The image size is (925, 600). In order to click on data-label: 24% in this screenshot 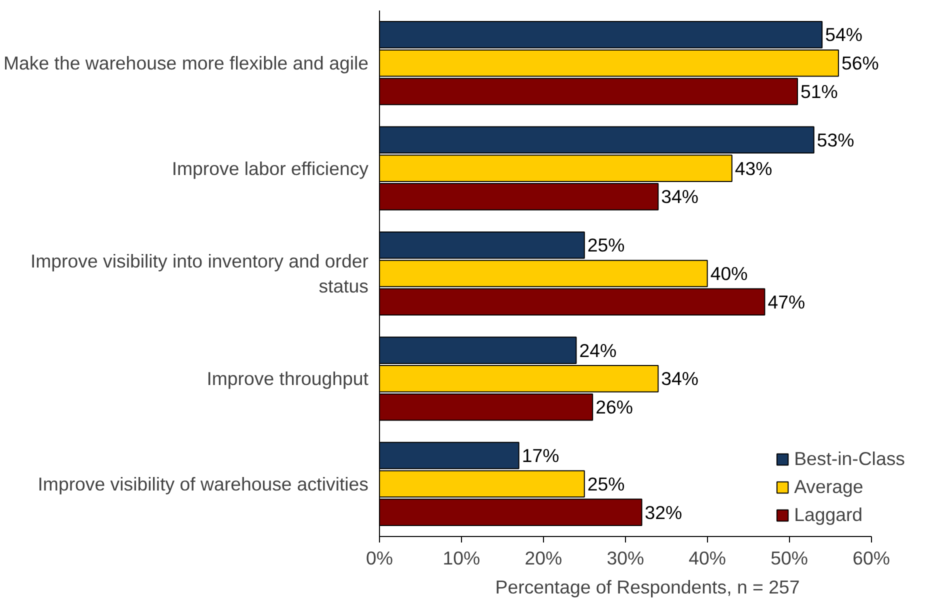, I will do `click(598, 350)`.